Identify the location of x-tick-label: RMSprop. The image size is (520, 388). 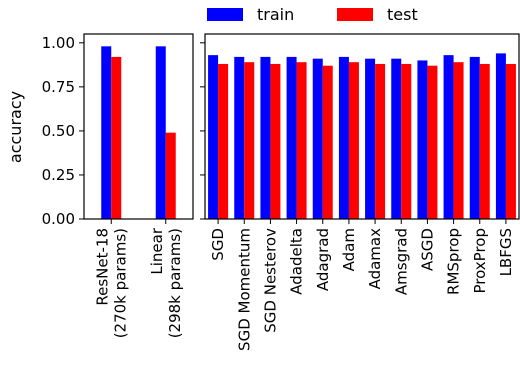
(454, 261).